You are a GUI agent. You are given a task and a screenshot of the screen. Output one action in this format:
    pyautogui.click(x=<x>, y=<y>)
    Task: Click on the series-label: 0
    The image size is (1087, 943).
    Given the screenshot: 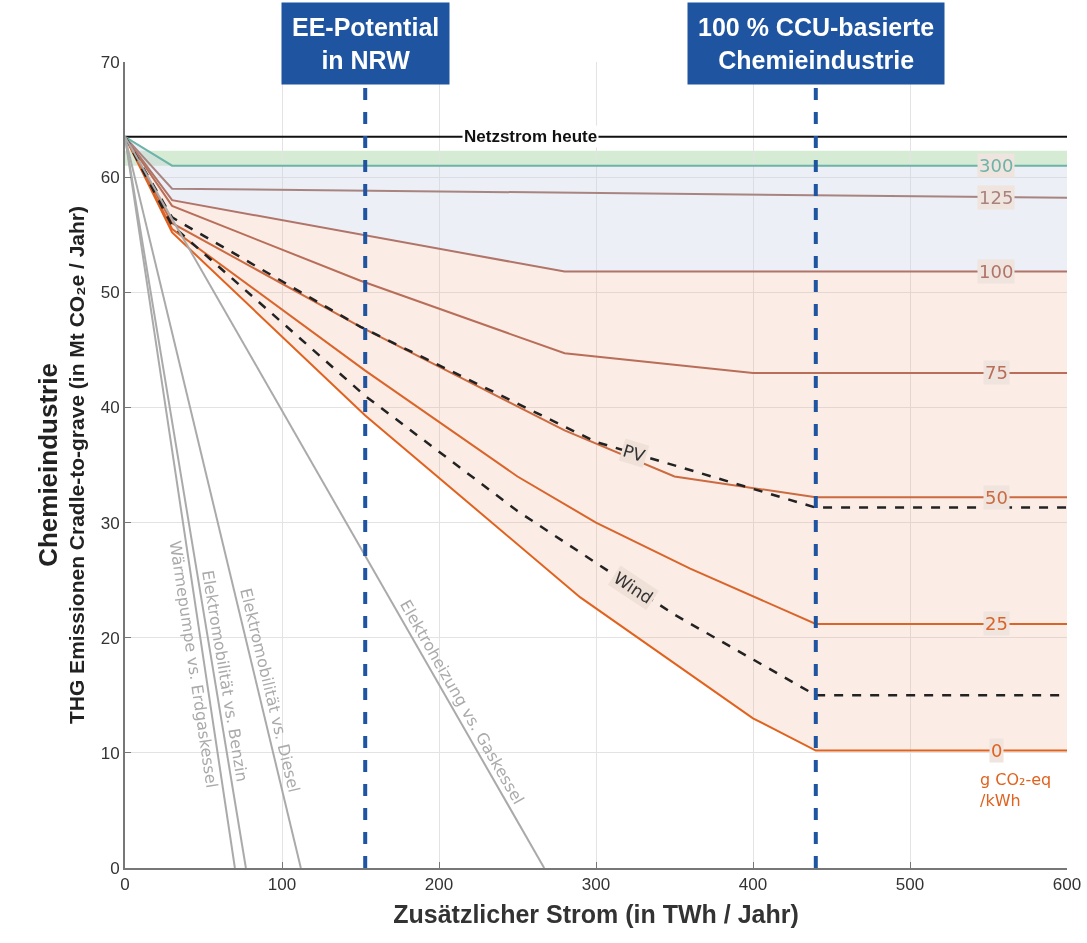 What is the action you would take?
    pyautogui.click(x=997, y=750)
    